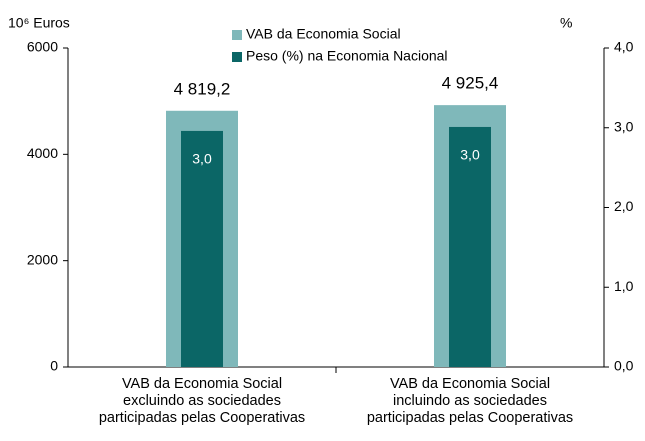 The image size is (645, 441). I want to click on y2-tick-label: 4,0, so click(624, 47).